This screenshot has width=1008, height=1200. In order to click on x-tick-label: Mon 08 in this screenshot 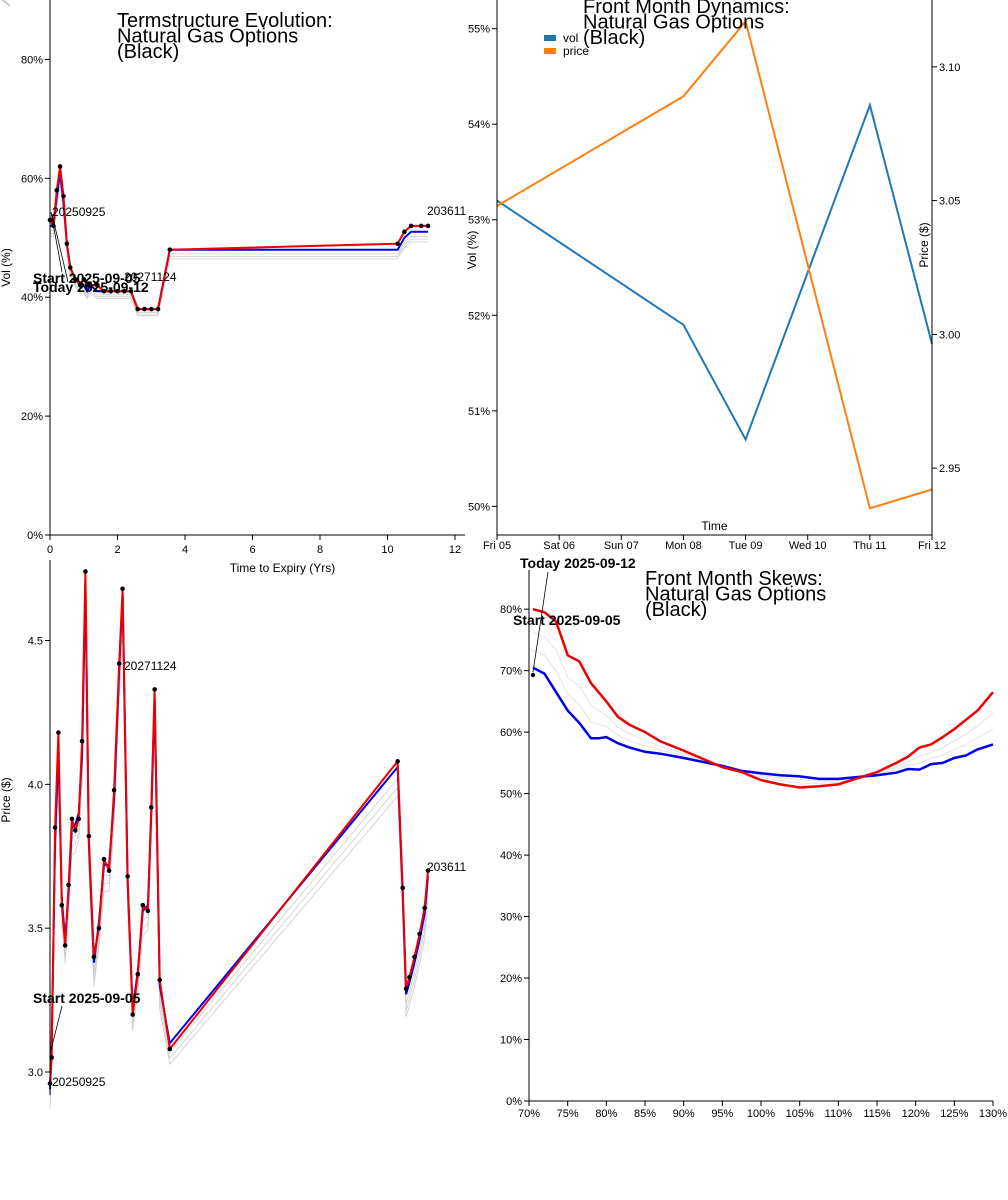, I will do `click(683, 546)`.